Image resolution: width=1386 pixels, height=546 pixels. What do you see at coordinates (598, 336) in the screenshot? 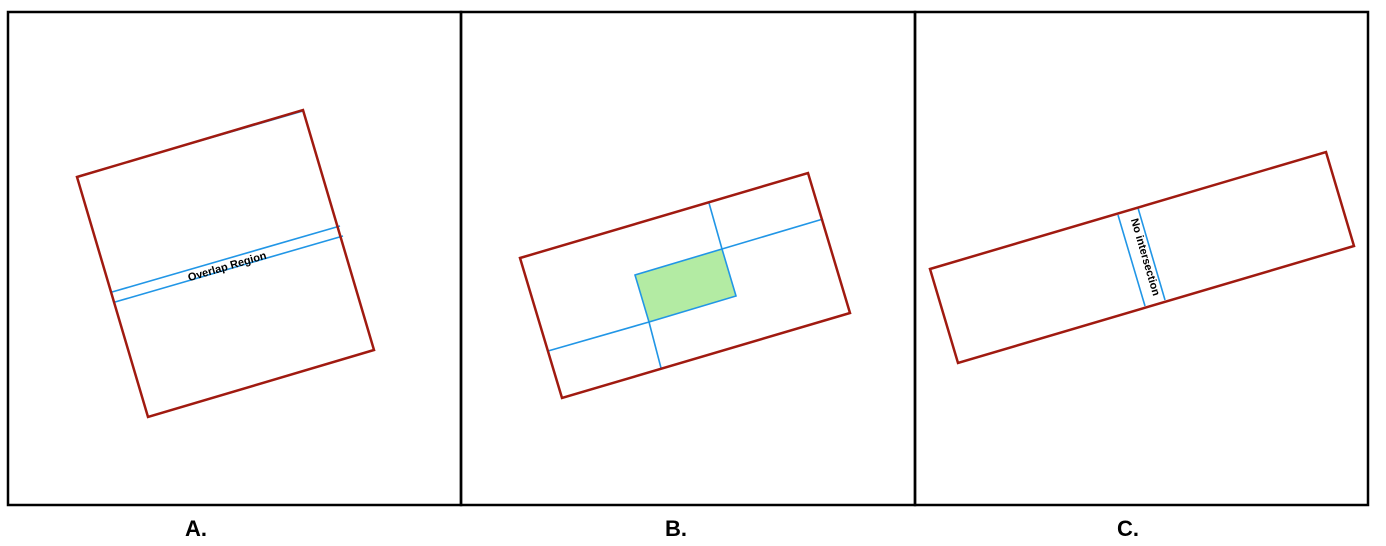
I see `panel-b-line-horizontal-bottom` at bounding box center [598, 336].